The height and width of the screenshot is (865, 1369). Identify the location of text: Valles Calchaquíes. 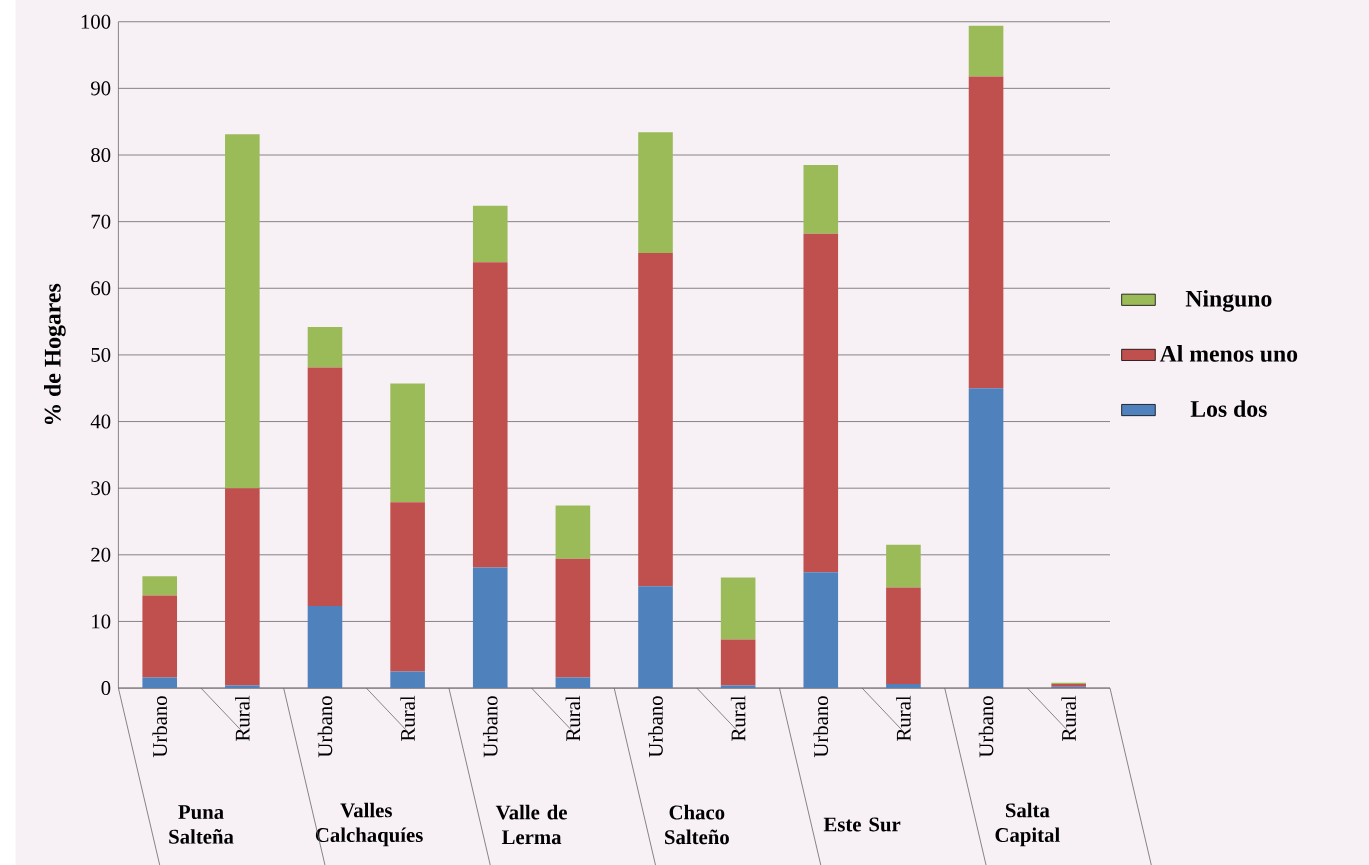
(369, 824).